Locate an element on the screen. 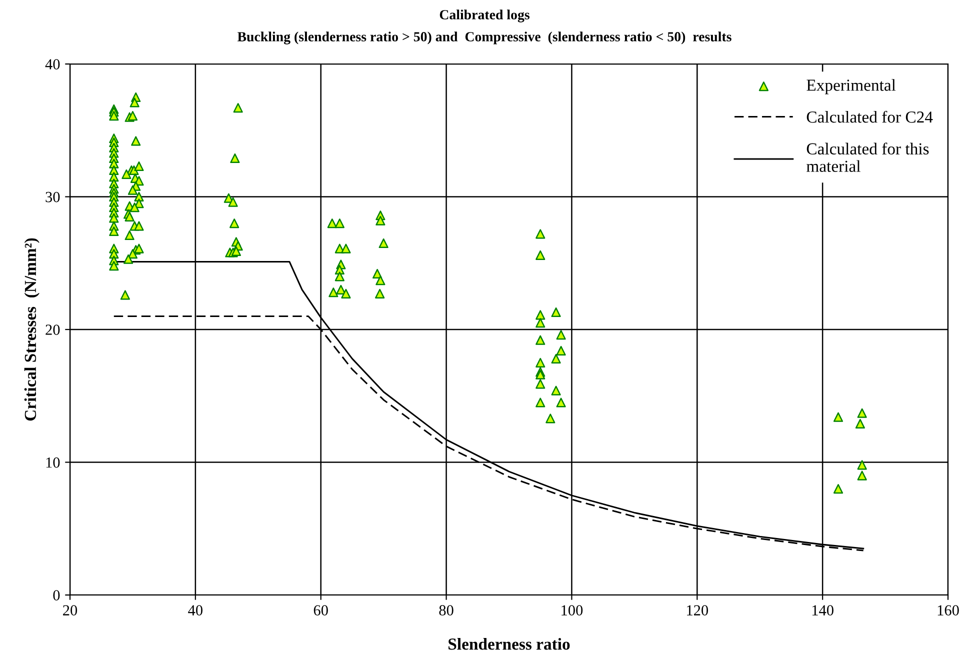 This screenshot has width=969, height=663. x-tick-label: 100 is located at coordinates (572, 610).